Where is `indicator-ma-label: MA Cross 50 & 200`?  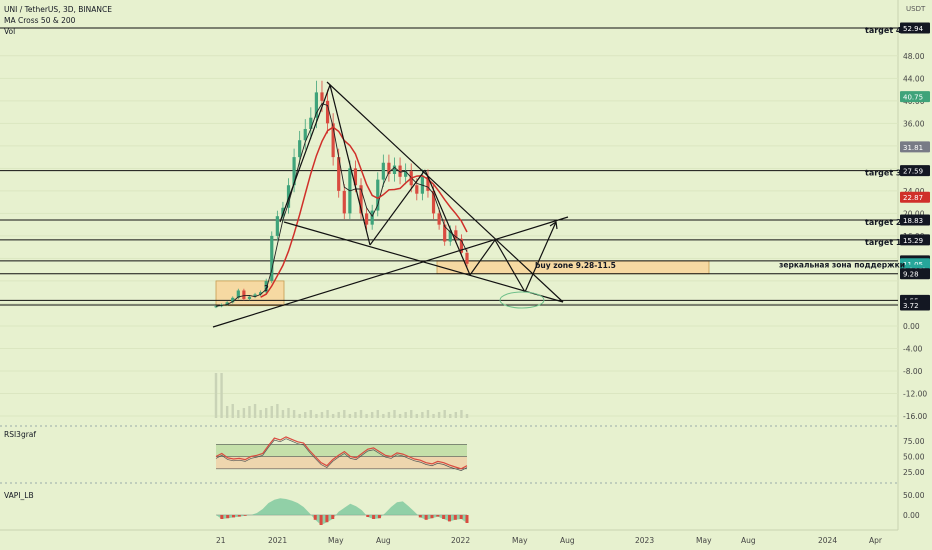
indicator-ma-label: MA Cross 50 & 200 is located at coordinates (40, 20).